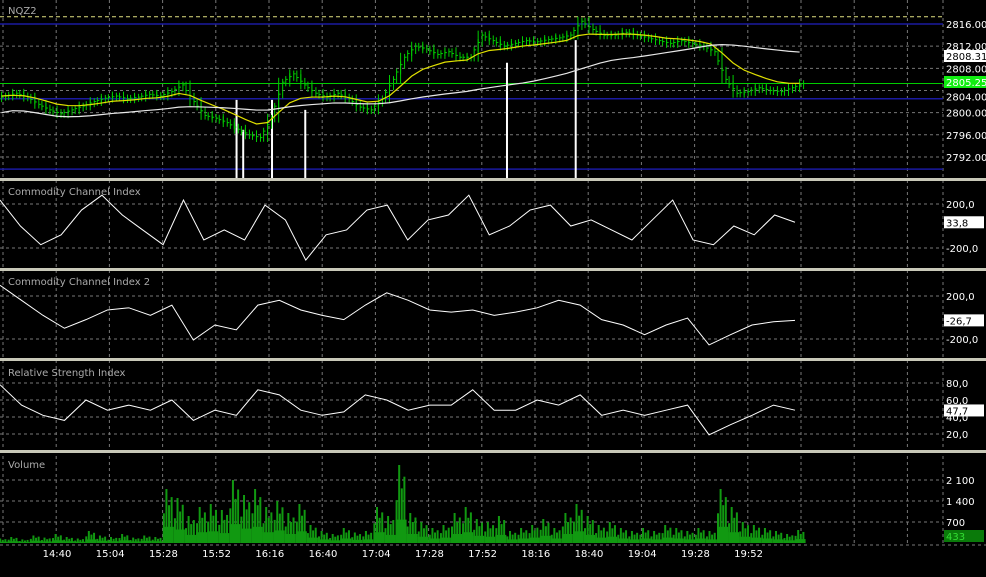 The width and height of the screenshot is (986, 577). I want to click on slow-moving-average-line, so click(400, 81).